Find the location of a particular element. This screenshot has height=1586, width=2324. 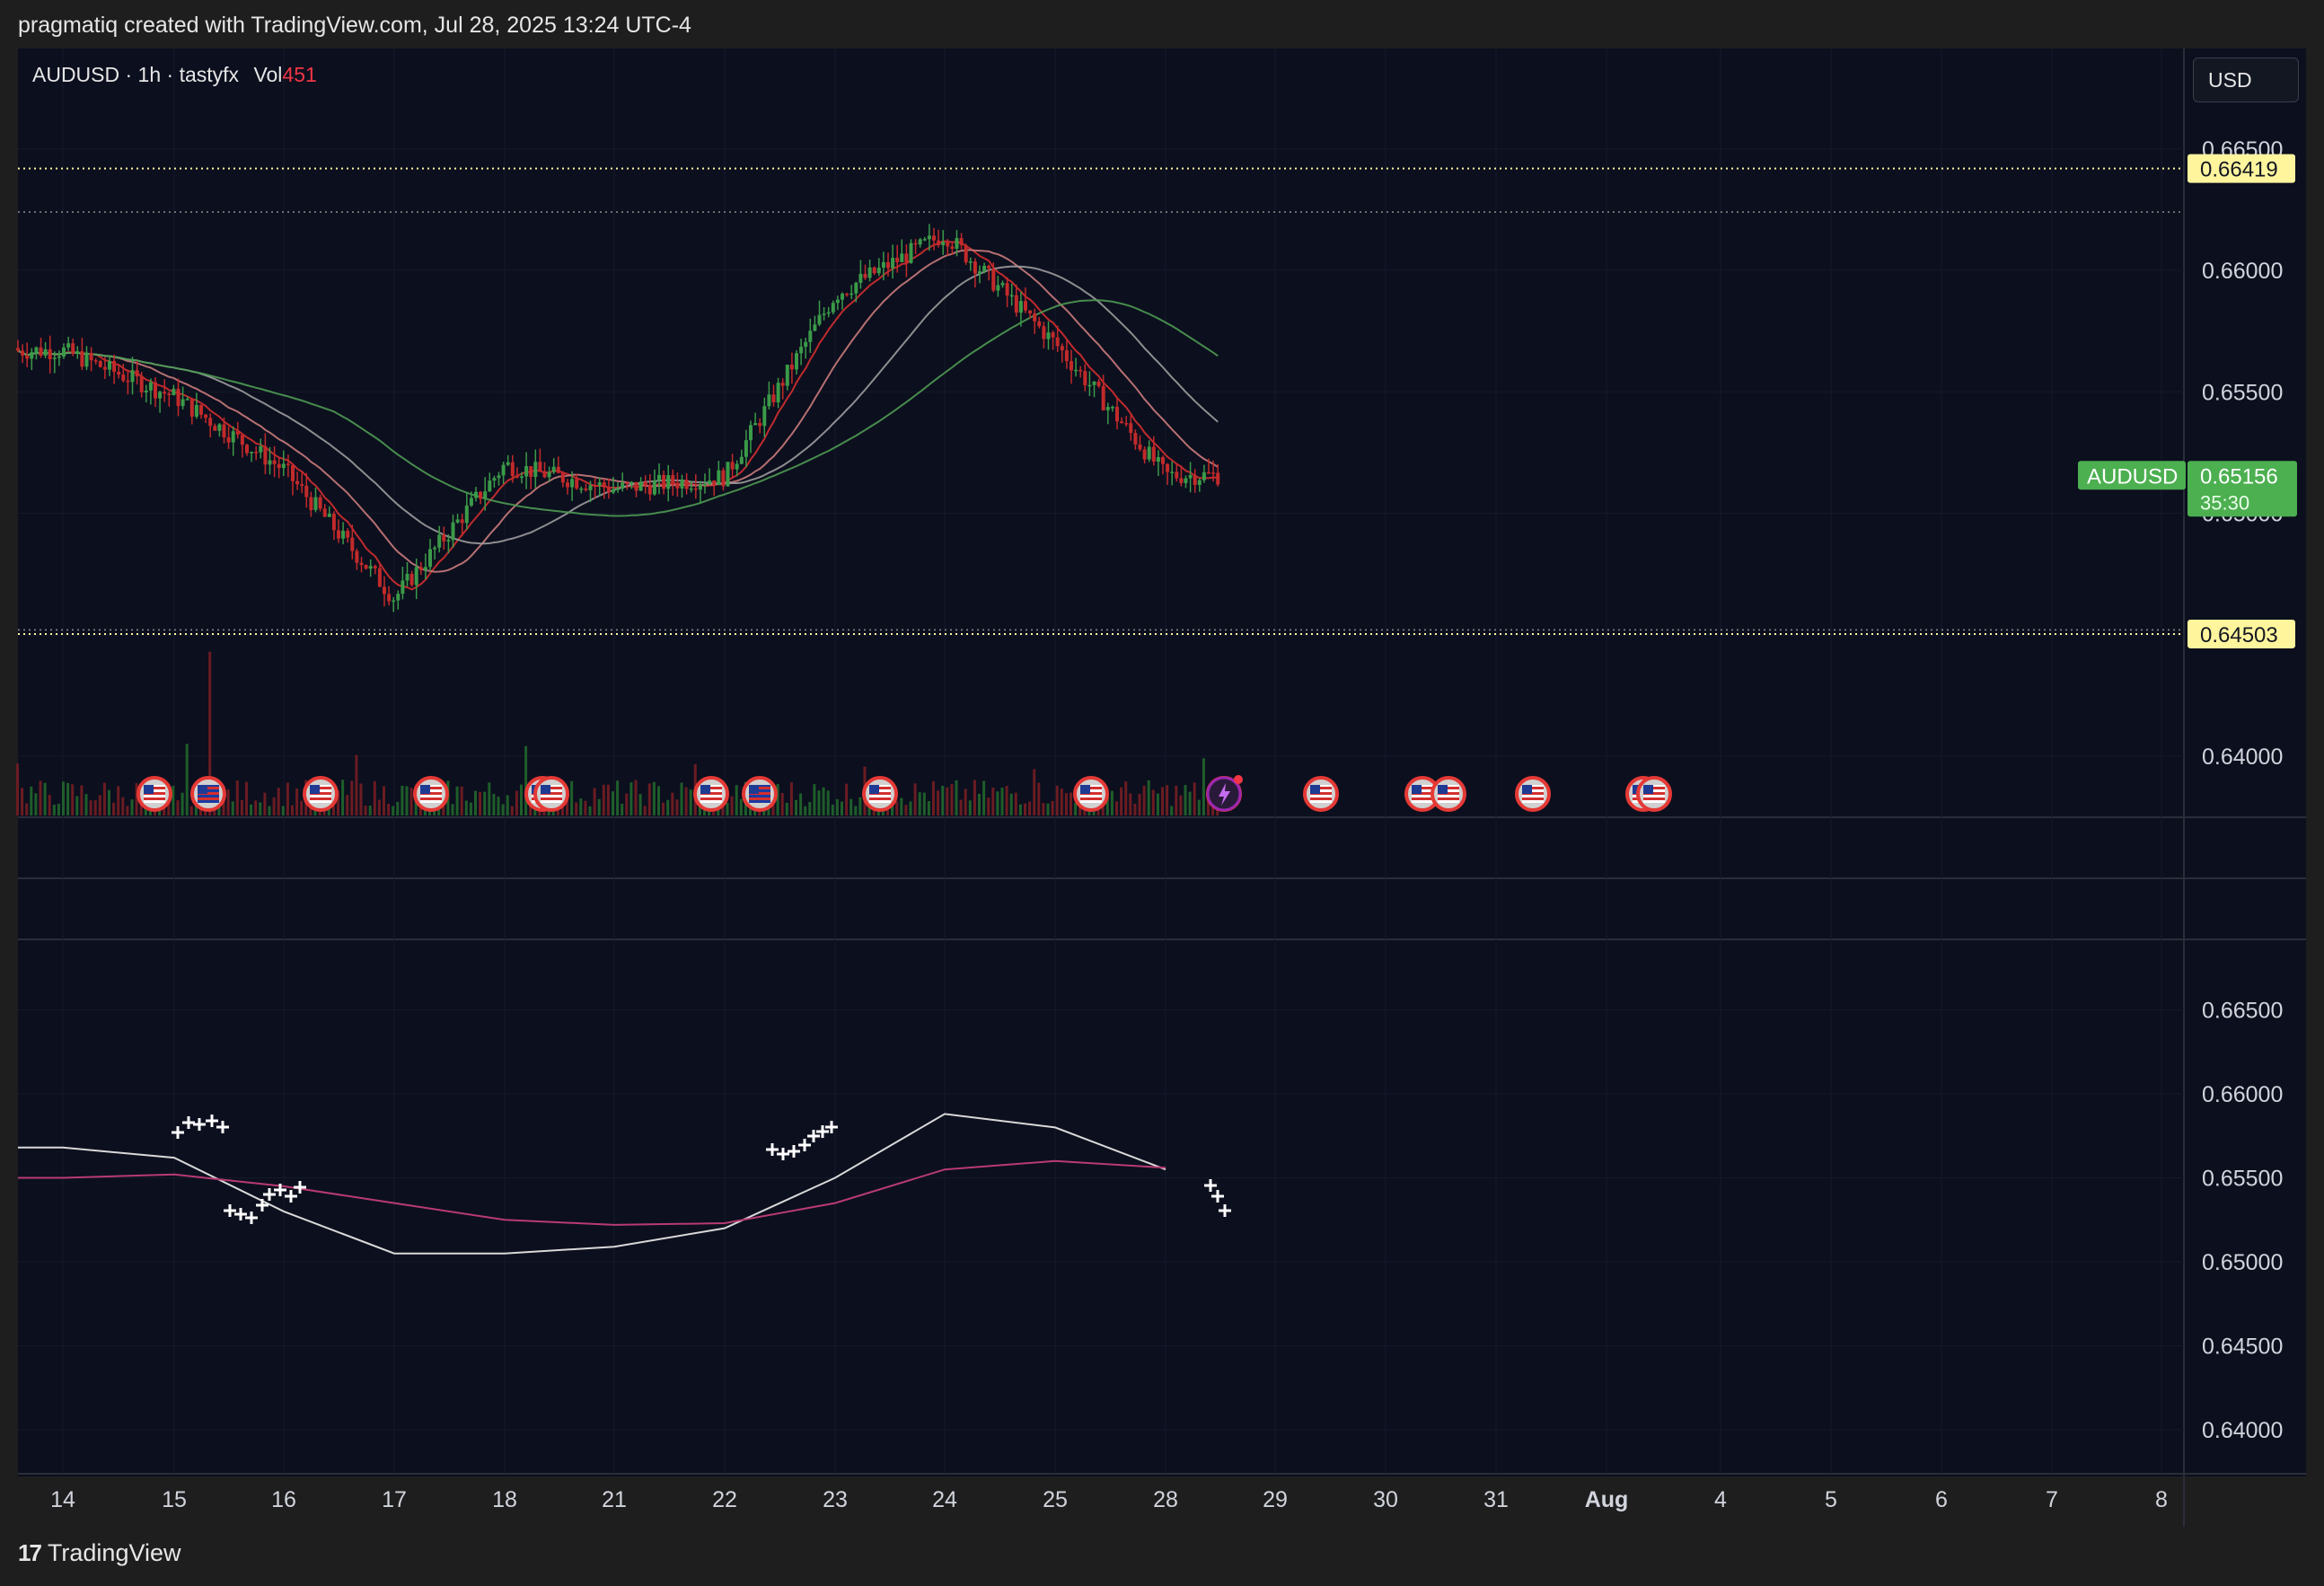

candles is located at coordinates (618, 418).